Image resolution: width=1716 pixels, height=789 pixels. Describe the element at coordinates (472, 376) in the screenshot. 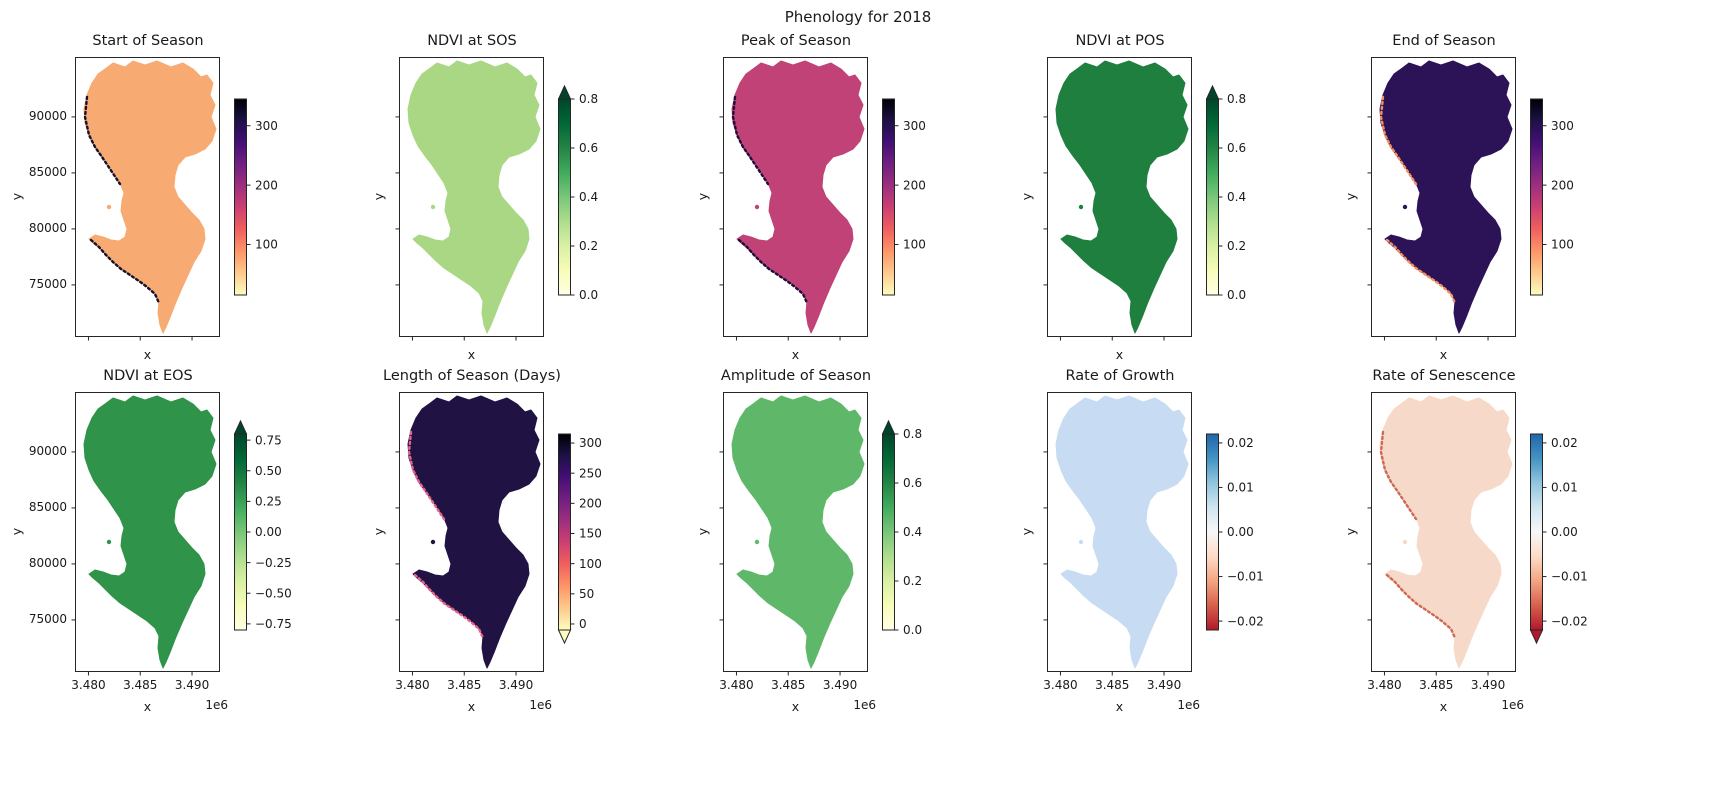

I see `subplot-title: Length of Season (Days)` at that location.